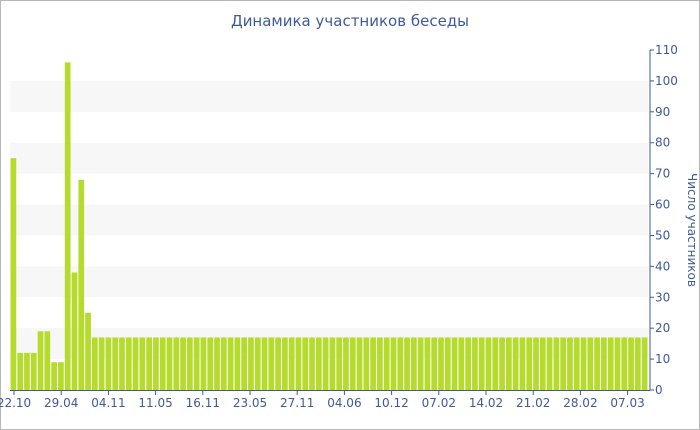 The image size is (700, 430). What do you see at coordinates (15, 403) in the screenshot?
I see `x-tick-label: 22.10` at bounding box center [15, 403].